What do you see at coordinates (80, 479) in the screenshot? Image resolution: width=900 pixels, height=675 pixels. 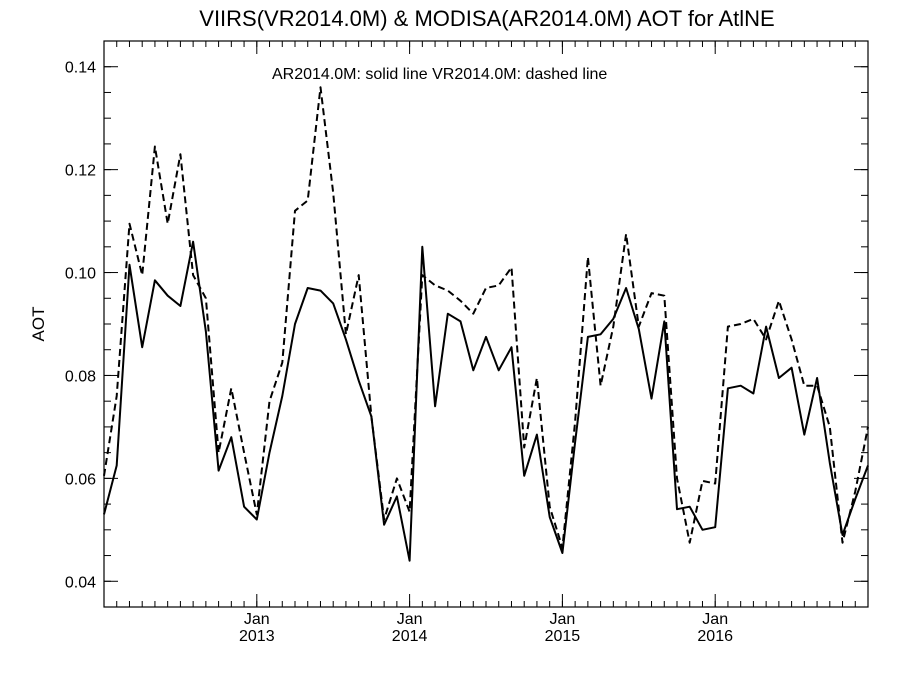 I see `y-tick-label: 0.06` at bounding box center [80, 479].